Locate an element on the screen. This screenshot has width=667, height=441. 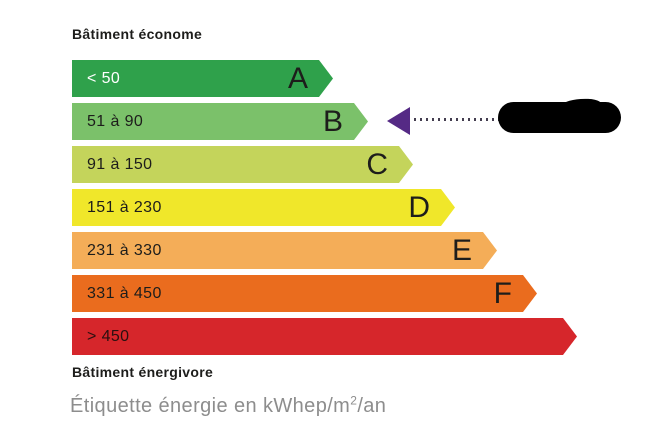
energy-bar-f: 331 à 450 F is located at coordinates (304, 293).